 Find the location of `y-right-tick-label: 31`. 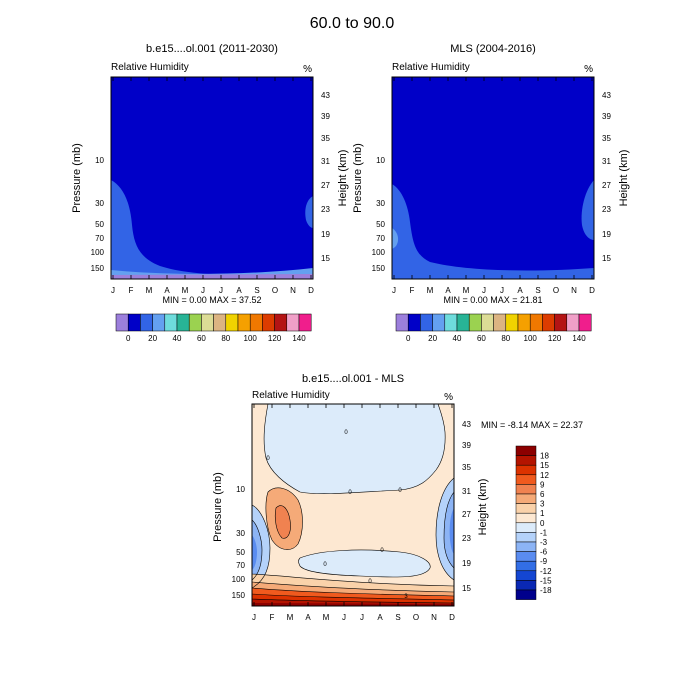

y-right-tick-label: 31 is located at coordinates (325, 161).